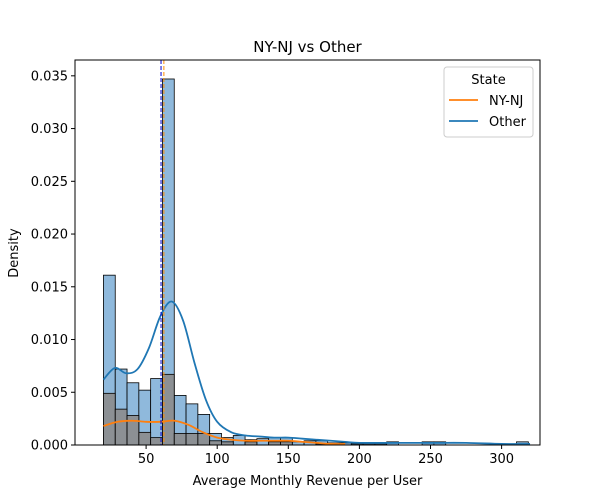 This screenshot has width=600, height=500. Describe the element at coordinates (430, 459) in the screenshot. I see `x-tick-label: 250` at that location.